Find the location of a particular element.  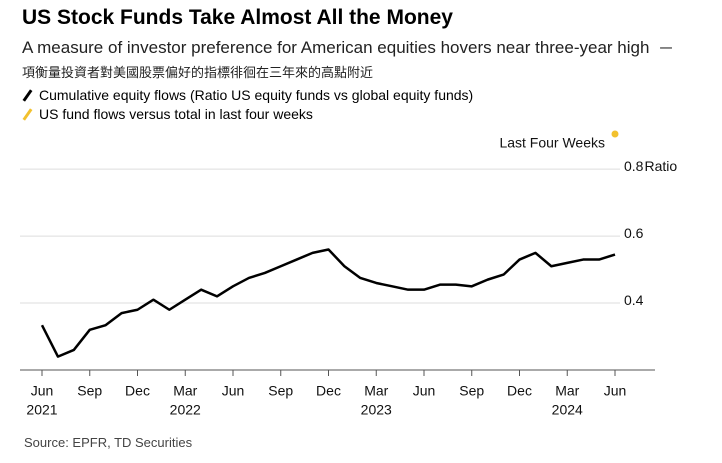

source: Source: EPFR, TD Securities is located at coordinates (108, 442).